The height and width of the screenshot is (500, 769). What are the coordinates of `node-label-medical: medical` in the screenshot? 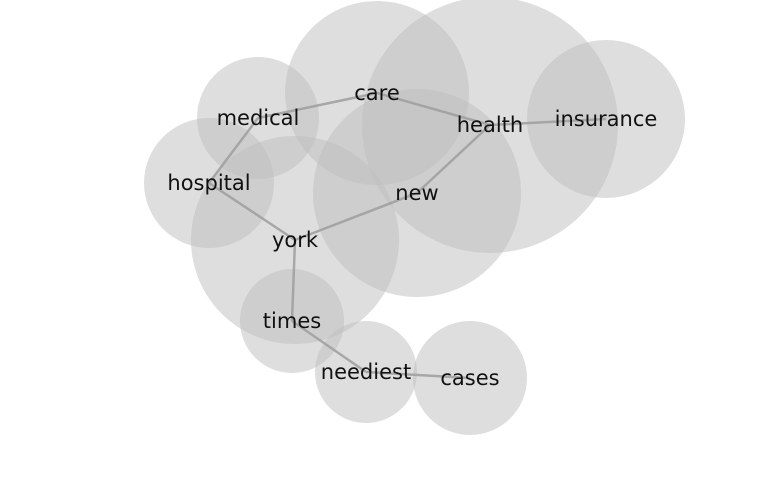 It's located at (258, 118).